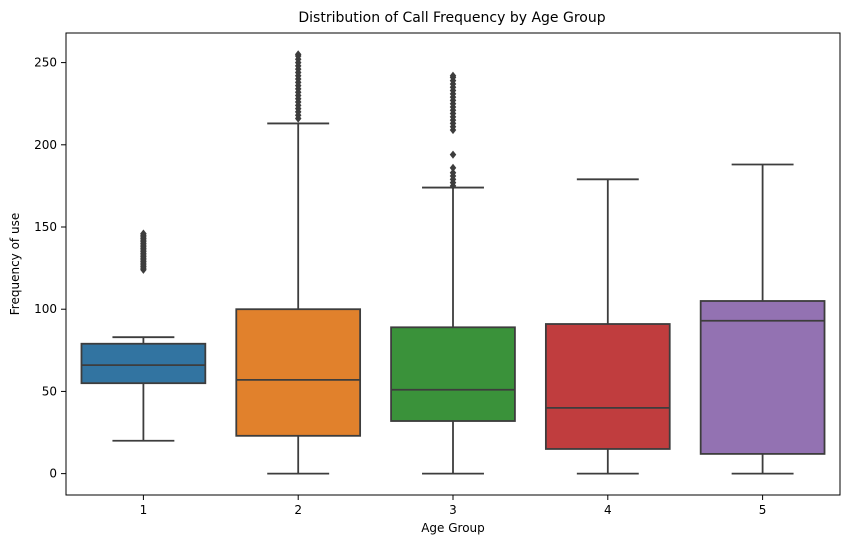 The width and height of the screenshot is (850, 547). Describe the element at coordinates (50, 268) in the screenshot. I see `y-axis: 0 50 100 150 200 250` at that location.